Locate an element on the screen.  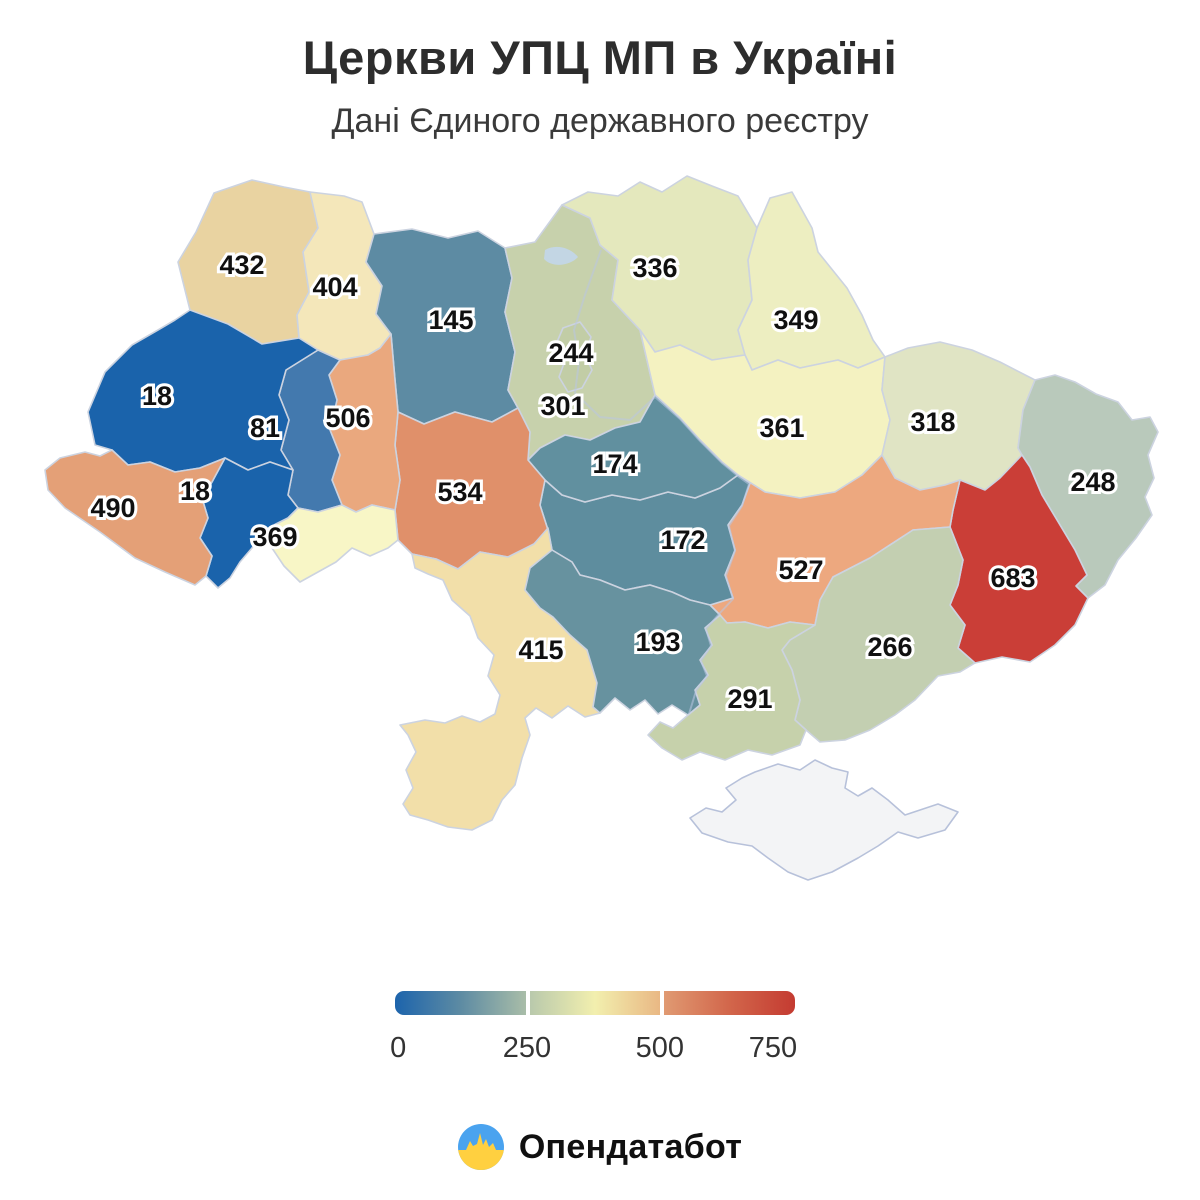
region-value-label: 349 is located at coordinates (795, 320).